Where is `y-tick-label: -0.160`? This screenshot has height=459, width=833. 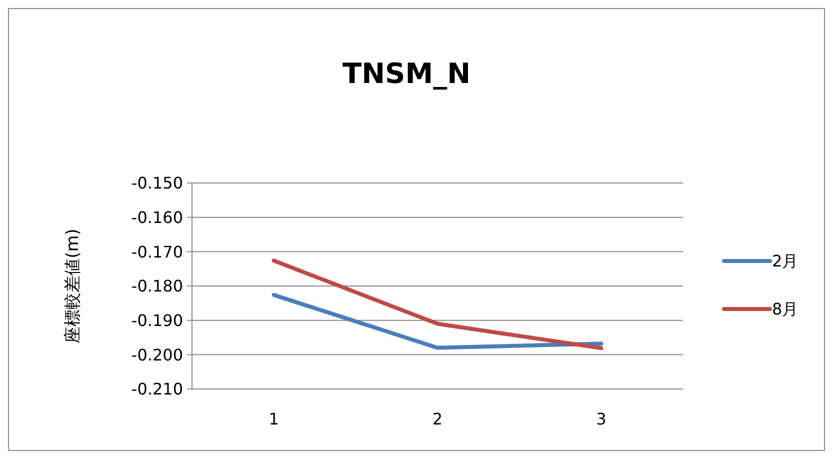
y-tick-label: -0.160 is located at coordinates (157, 217).